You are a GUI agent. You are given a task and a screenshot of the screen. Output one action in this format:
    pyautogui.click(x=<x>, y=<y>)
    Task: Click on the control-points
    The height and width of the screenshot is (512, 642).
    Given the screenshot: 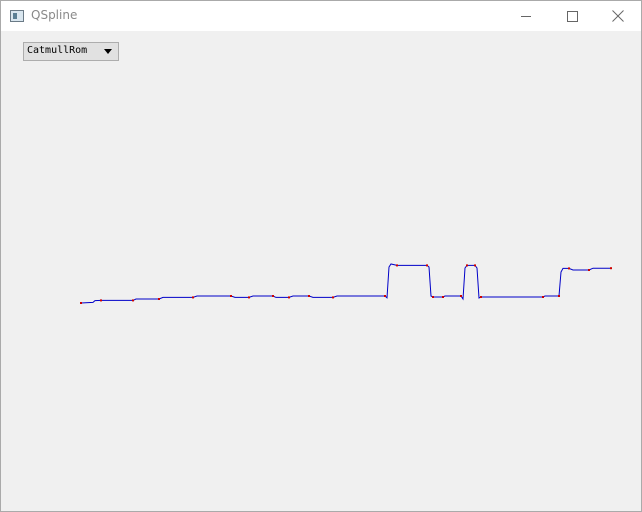 What is the action you would take?
    pyautogui.click(x=346, y=284)
    